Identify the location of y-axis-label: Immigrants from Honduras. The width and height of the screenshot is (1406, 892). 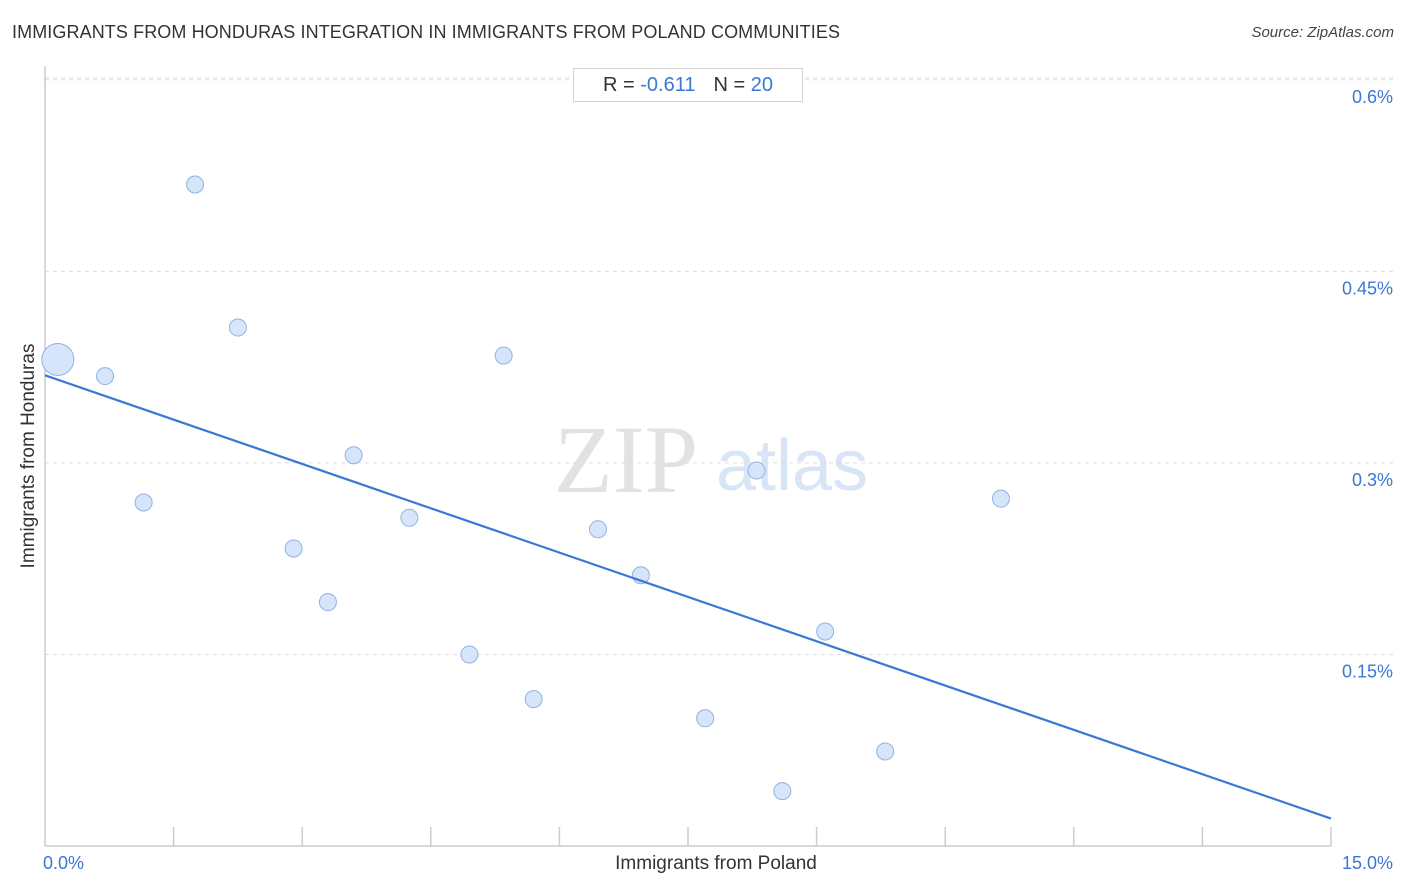
(28, 456).